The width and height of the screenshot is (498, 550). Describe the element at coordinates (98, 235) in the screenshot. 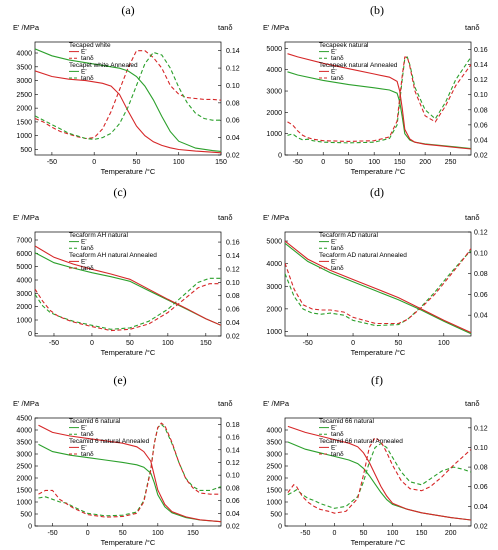

I see `legend-group-title: Tecaform AH natural` at that location.